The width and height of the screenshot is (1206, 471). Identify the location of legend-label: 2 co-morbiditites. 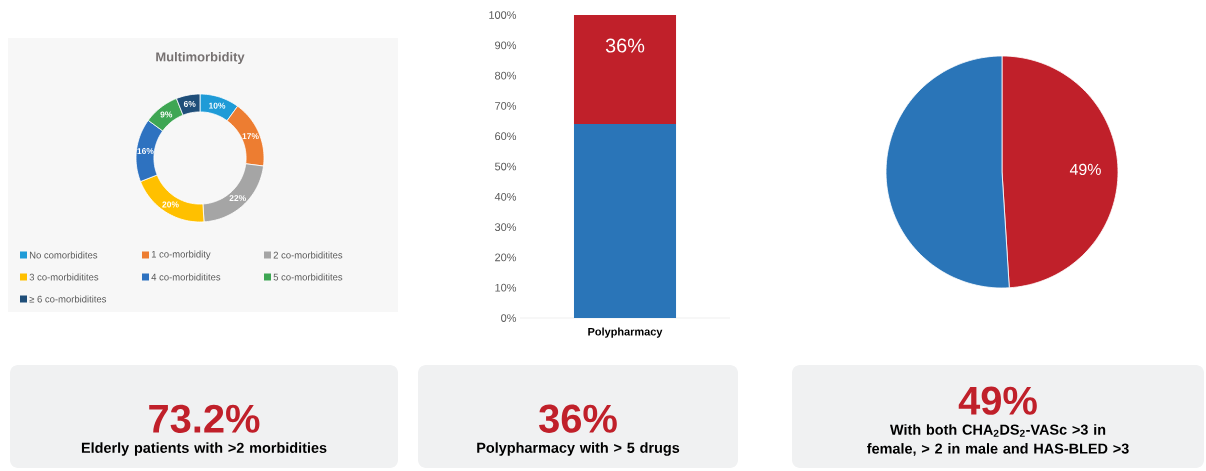
(308, 255).